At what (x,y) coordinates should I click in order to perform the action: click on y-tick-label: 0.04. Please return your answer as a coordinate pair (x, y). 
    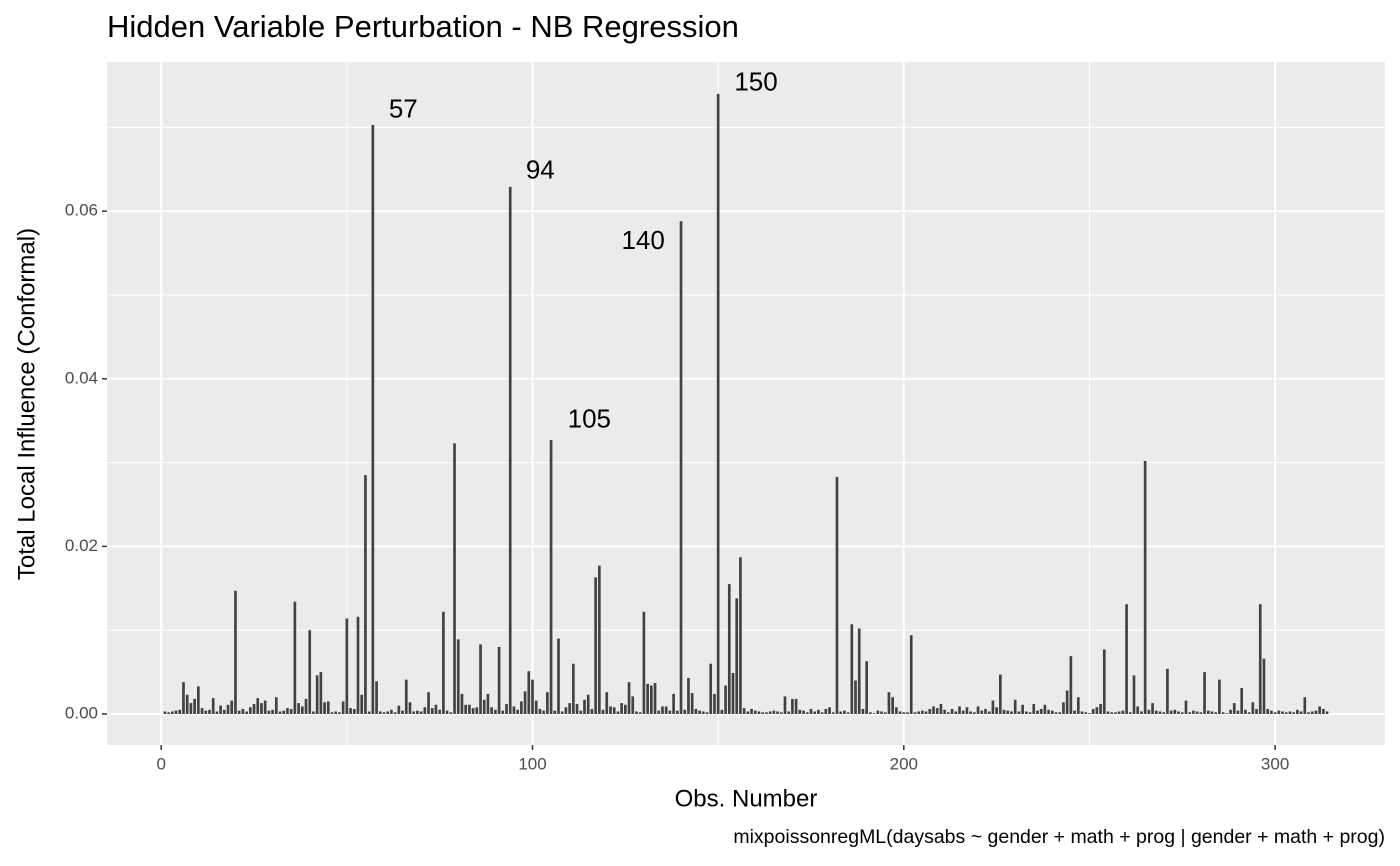
    Looking at the image, I should click on (81, 377).